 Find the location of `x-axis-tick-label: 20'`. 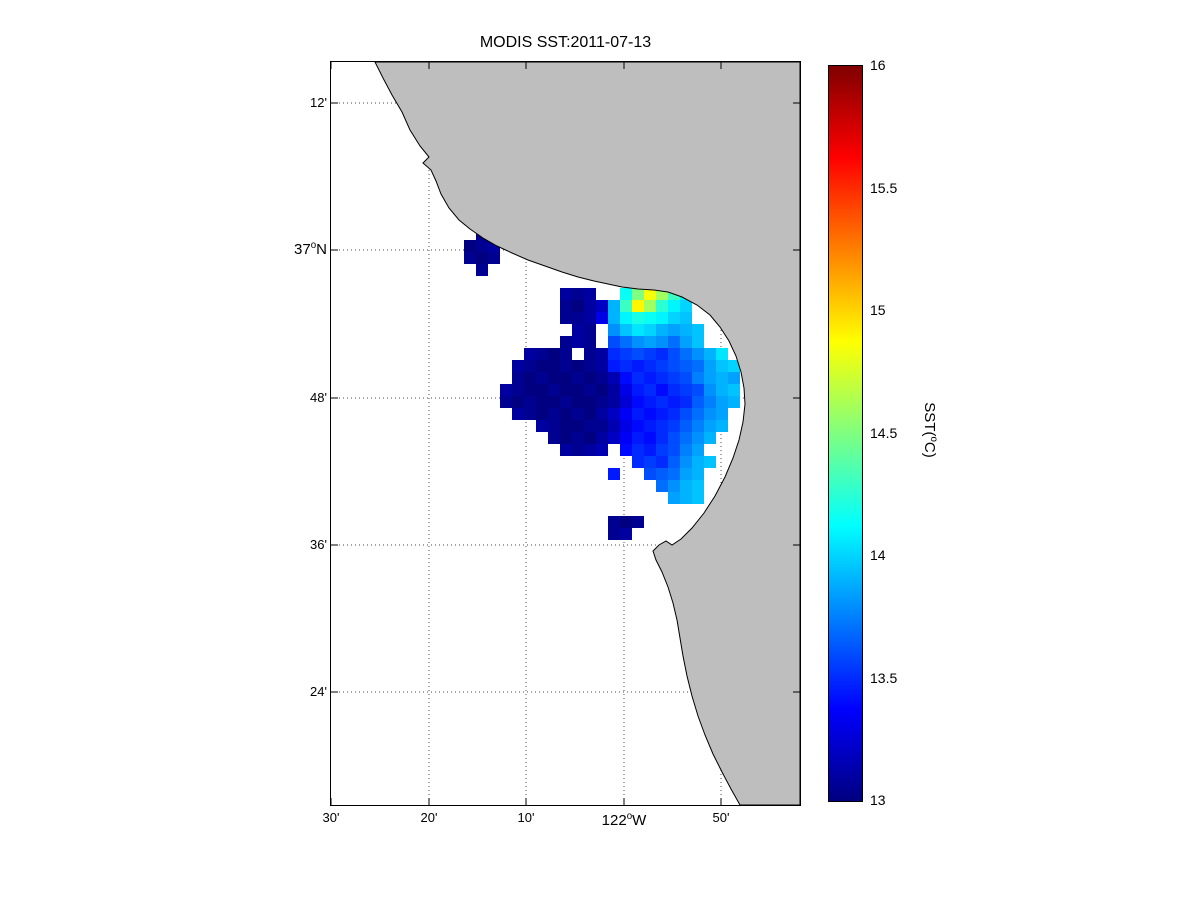

x-axis-tick-label: 20' is located at coordinates (429, 817).